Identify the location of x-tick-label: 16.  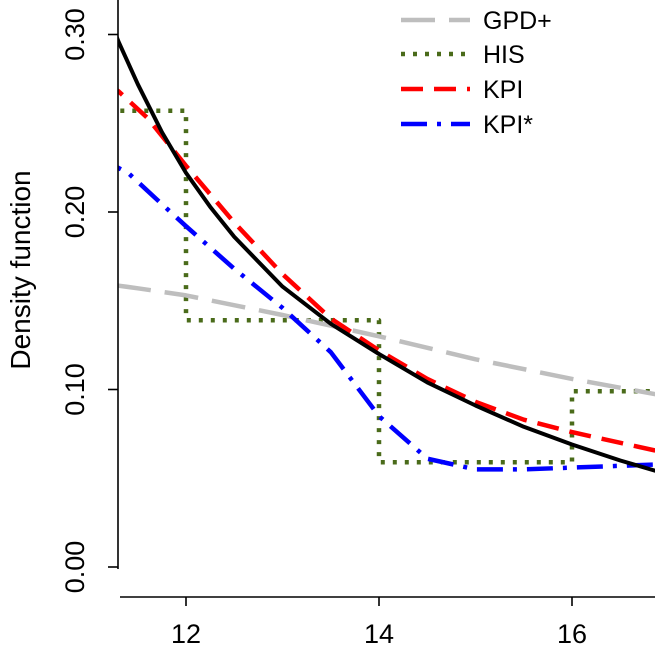
(572, 634).